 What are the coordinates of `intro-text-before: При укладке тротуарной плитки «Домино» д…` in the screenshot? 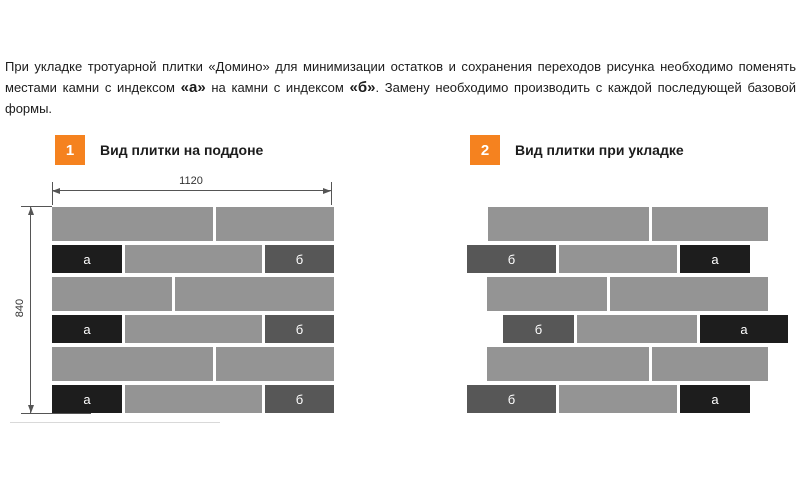 It's located at (400, 77).